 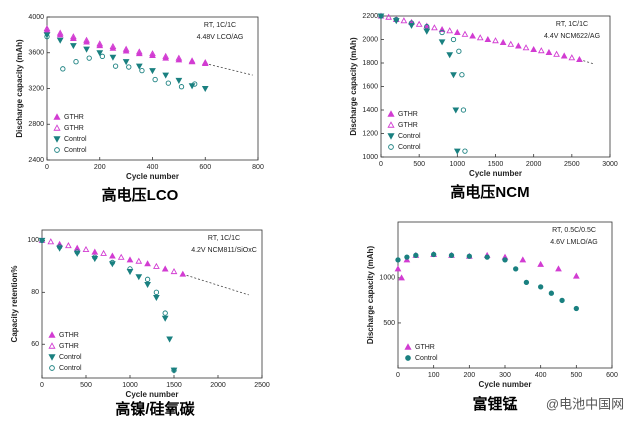 I want to click on caption: 高电压NCM, so click(x=489, y=192).